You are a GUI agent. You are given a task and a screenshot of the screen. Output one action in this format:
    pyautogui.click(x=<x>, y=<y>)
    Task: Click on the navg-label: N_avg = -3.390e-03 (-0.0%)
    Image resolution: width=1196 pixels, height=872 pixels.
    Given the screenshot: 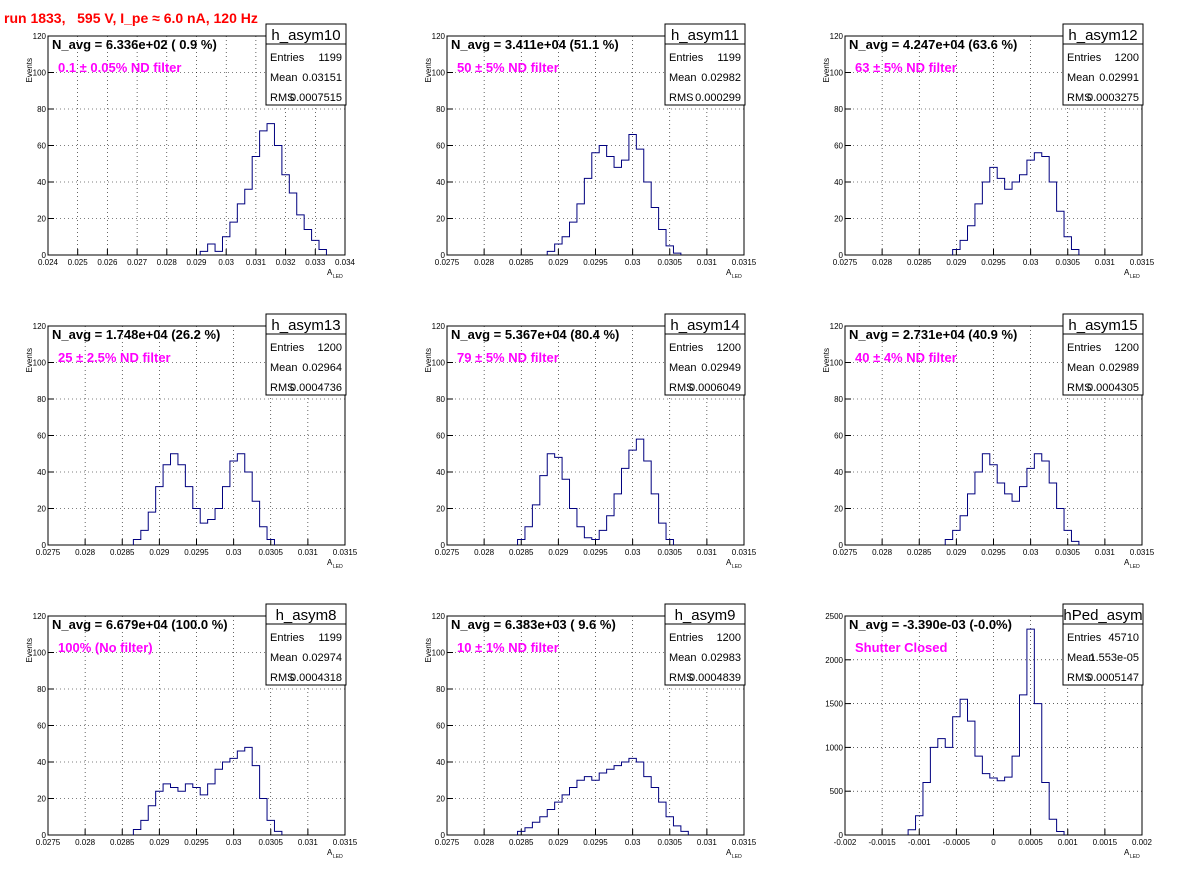 What is the action you would take?
    pyautogui.click(x=930, y=624)
    